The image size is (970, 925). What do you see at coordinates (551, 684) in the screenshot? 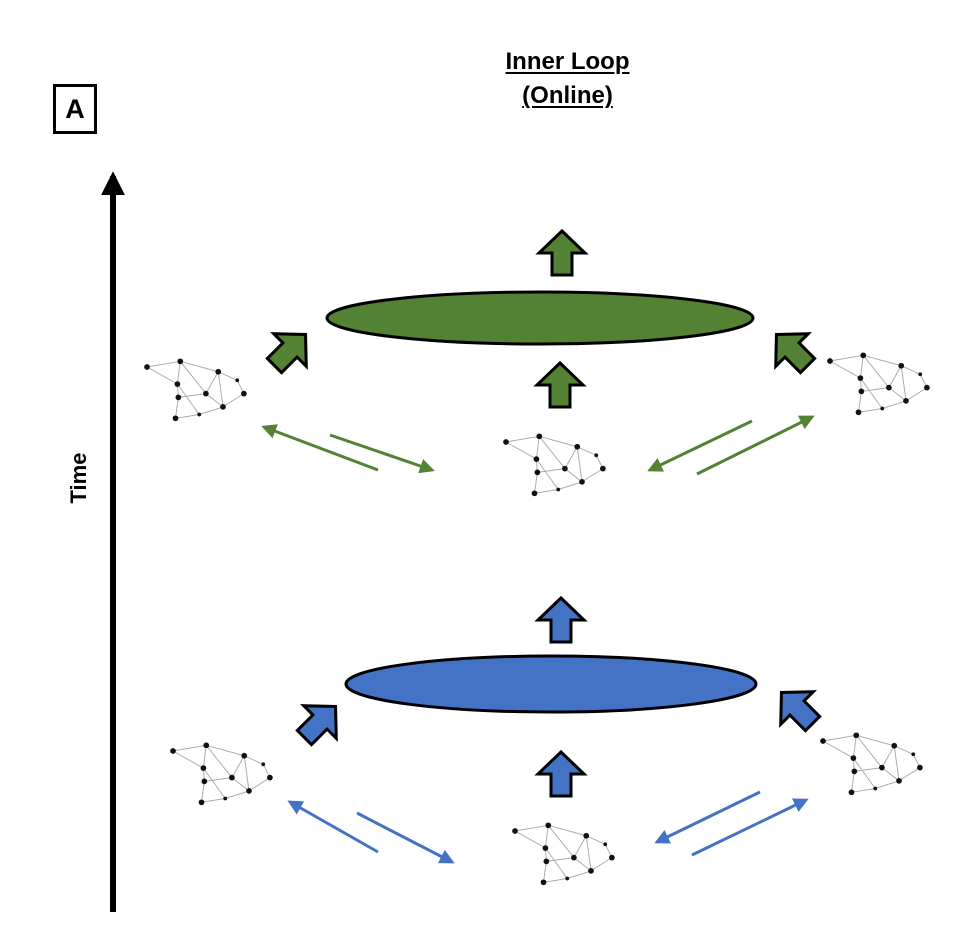
I see `blue-aggregate-ellipse` at bounding box center [551, 684].